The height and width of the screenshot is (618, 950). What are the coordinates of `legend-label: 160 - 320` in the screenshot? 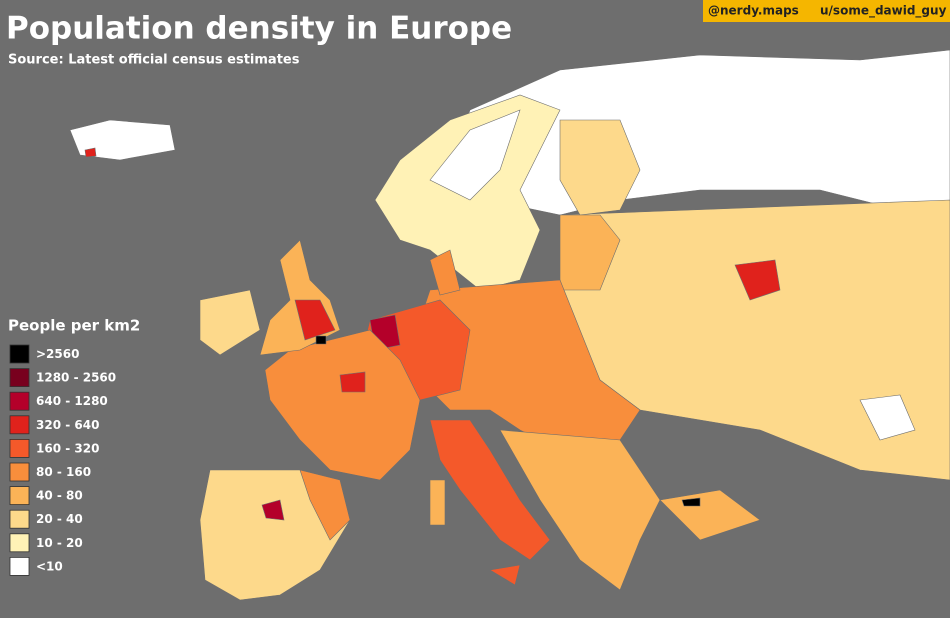 It's located at (67, 448).